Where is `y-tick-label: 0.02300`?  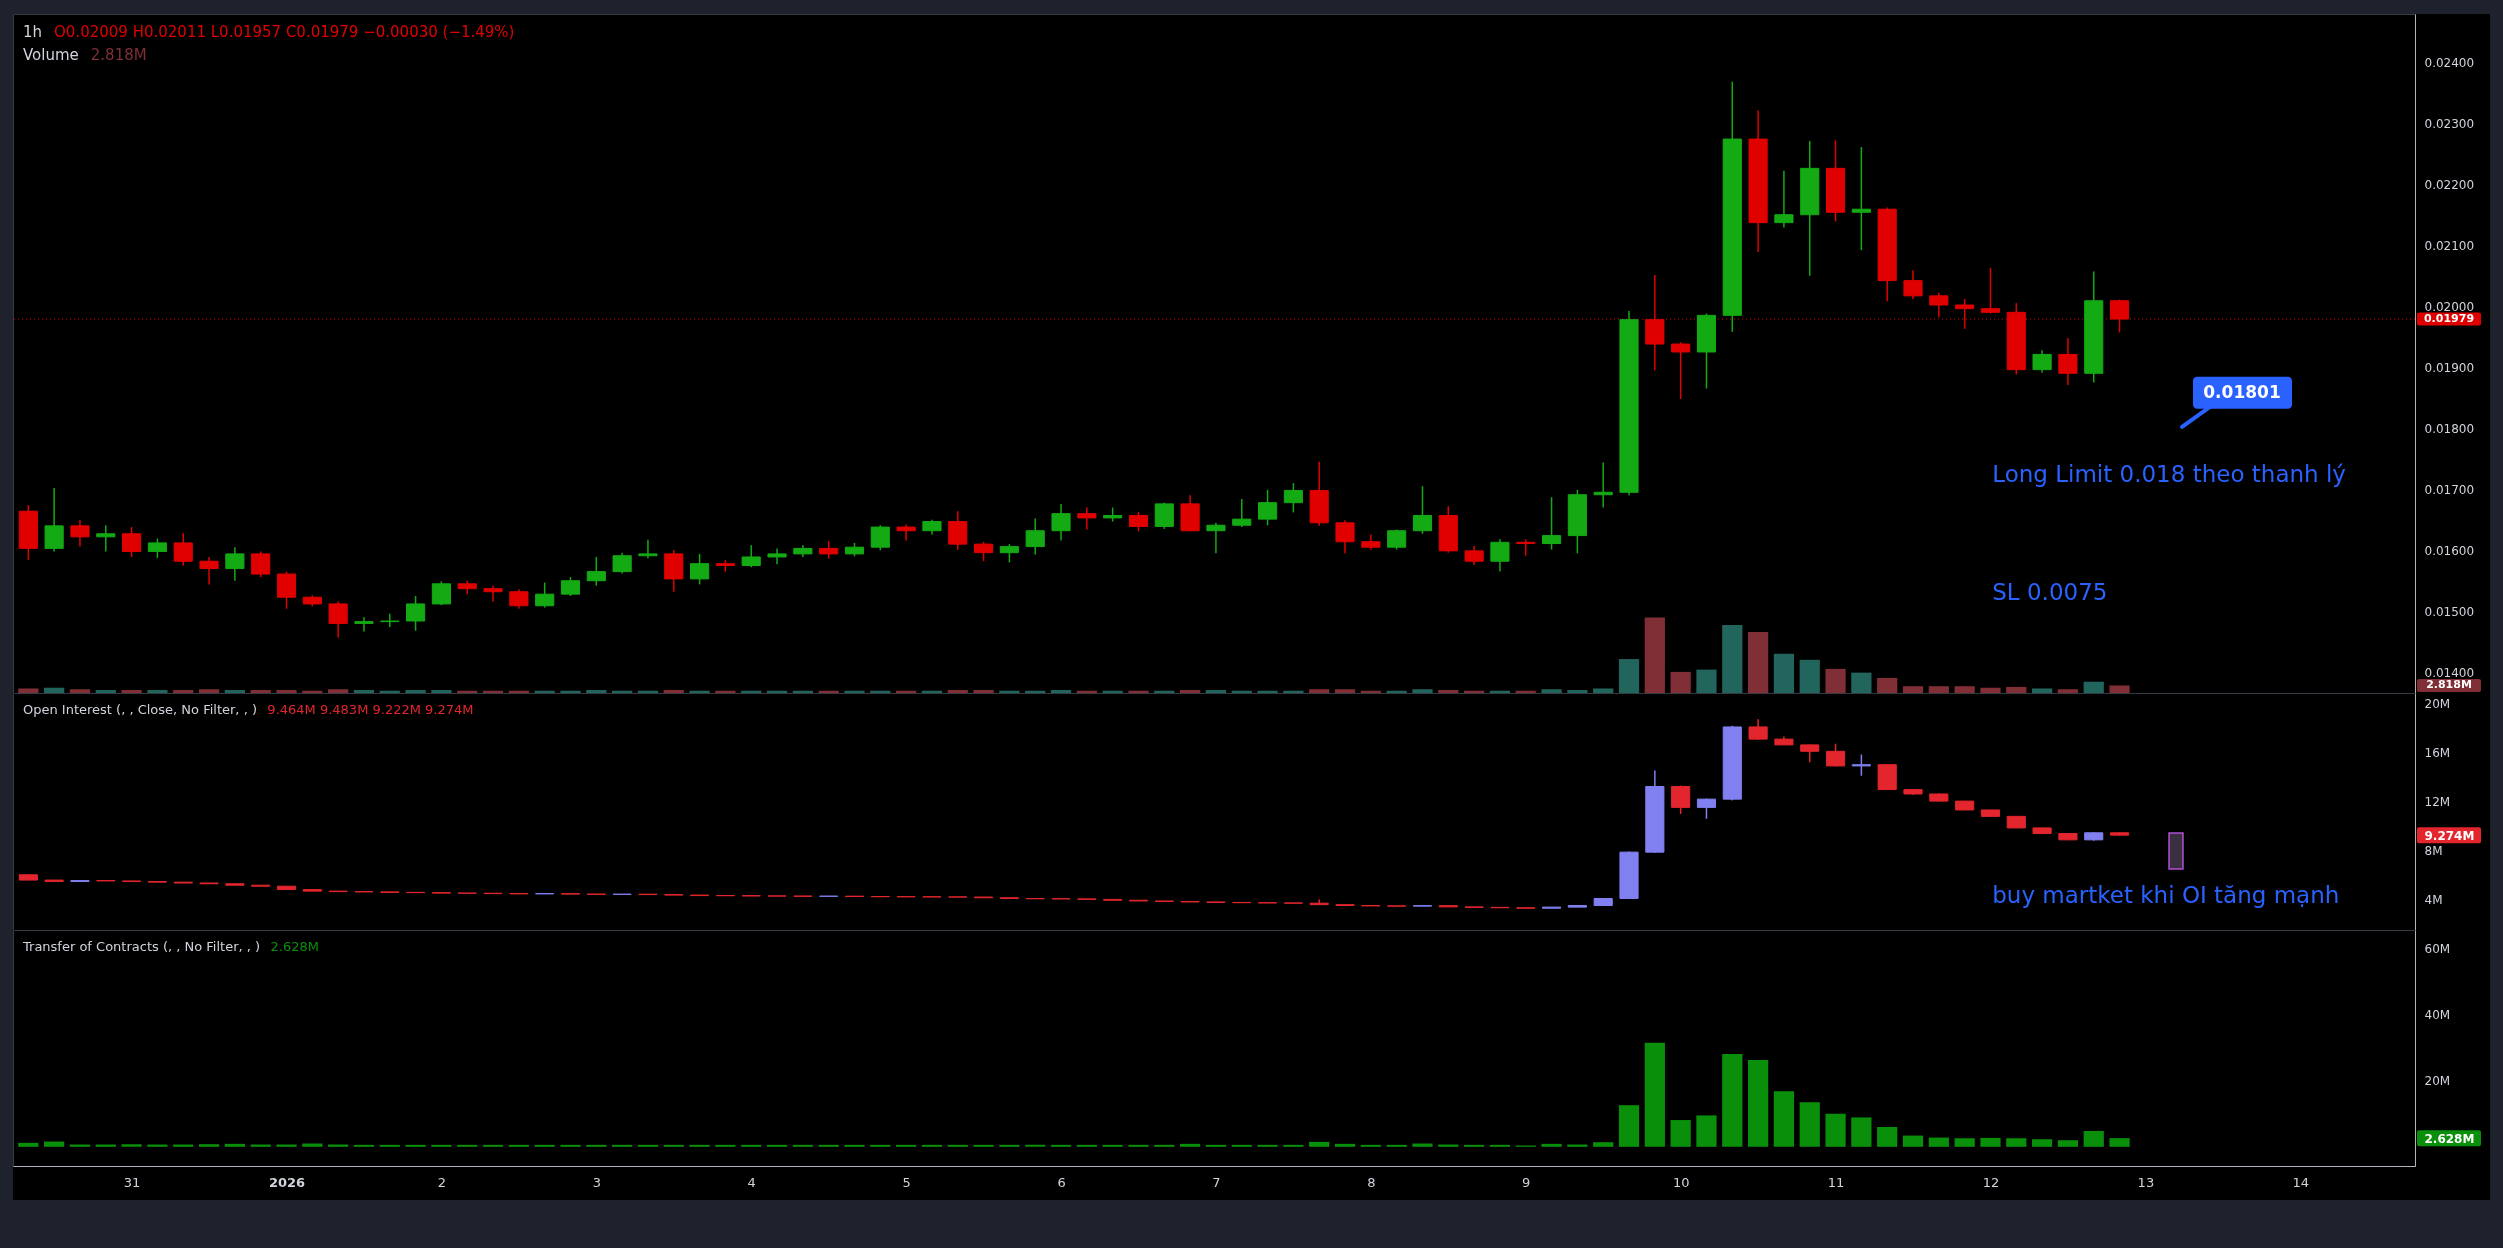 y-tick-label: 0.02300 is located at coordinates (2449, 123).